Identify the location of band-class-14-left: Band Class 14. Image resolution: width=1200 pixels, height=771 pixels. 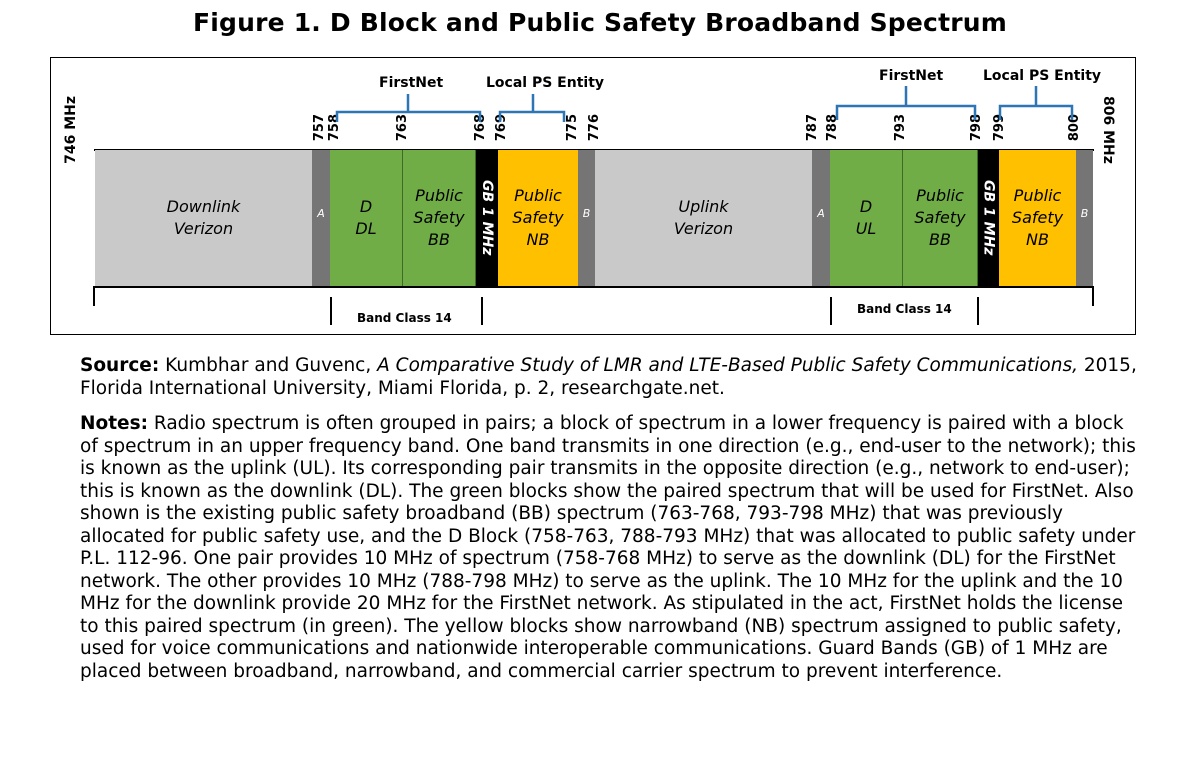
(404, 318).